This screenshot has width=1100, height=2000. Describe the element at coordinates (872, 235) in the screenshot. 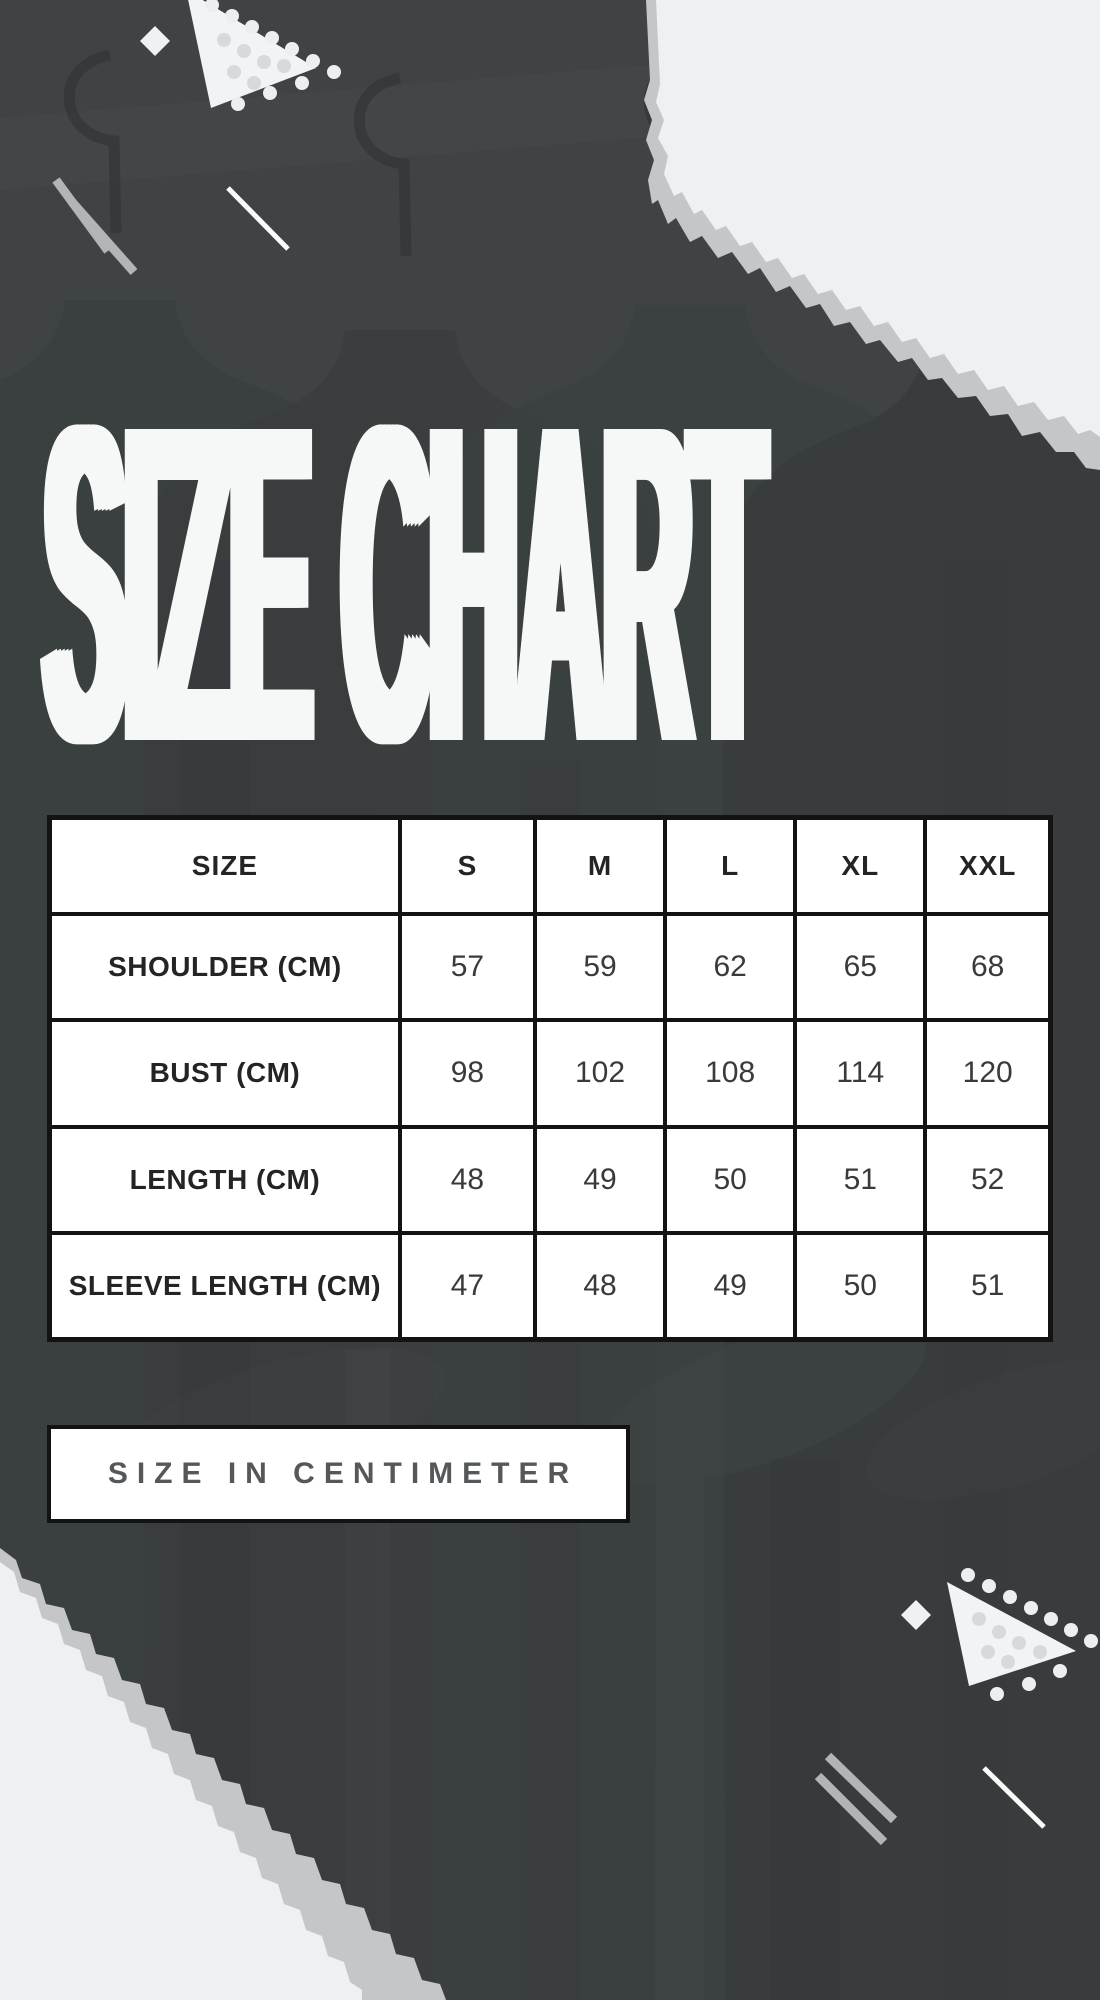

I see `torn-paper-top-right` at that location.